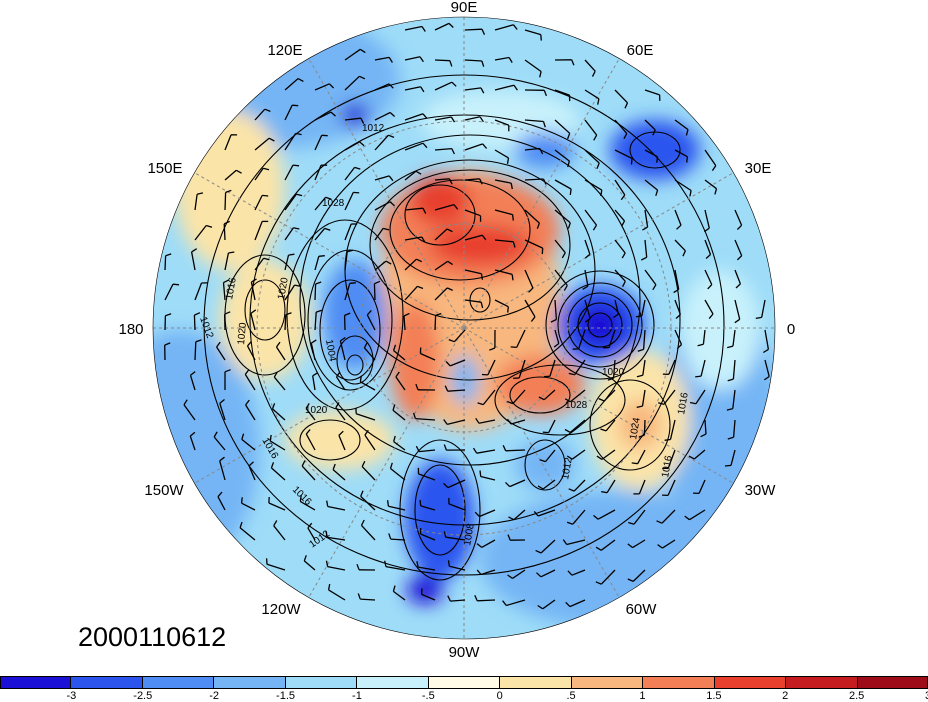 The width and height of the screenshot is (928, 702). I want to click on isobar-label: 1024, so click(635, 428).